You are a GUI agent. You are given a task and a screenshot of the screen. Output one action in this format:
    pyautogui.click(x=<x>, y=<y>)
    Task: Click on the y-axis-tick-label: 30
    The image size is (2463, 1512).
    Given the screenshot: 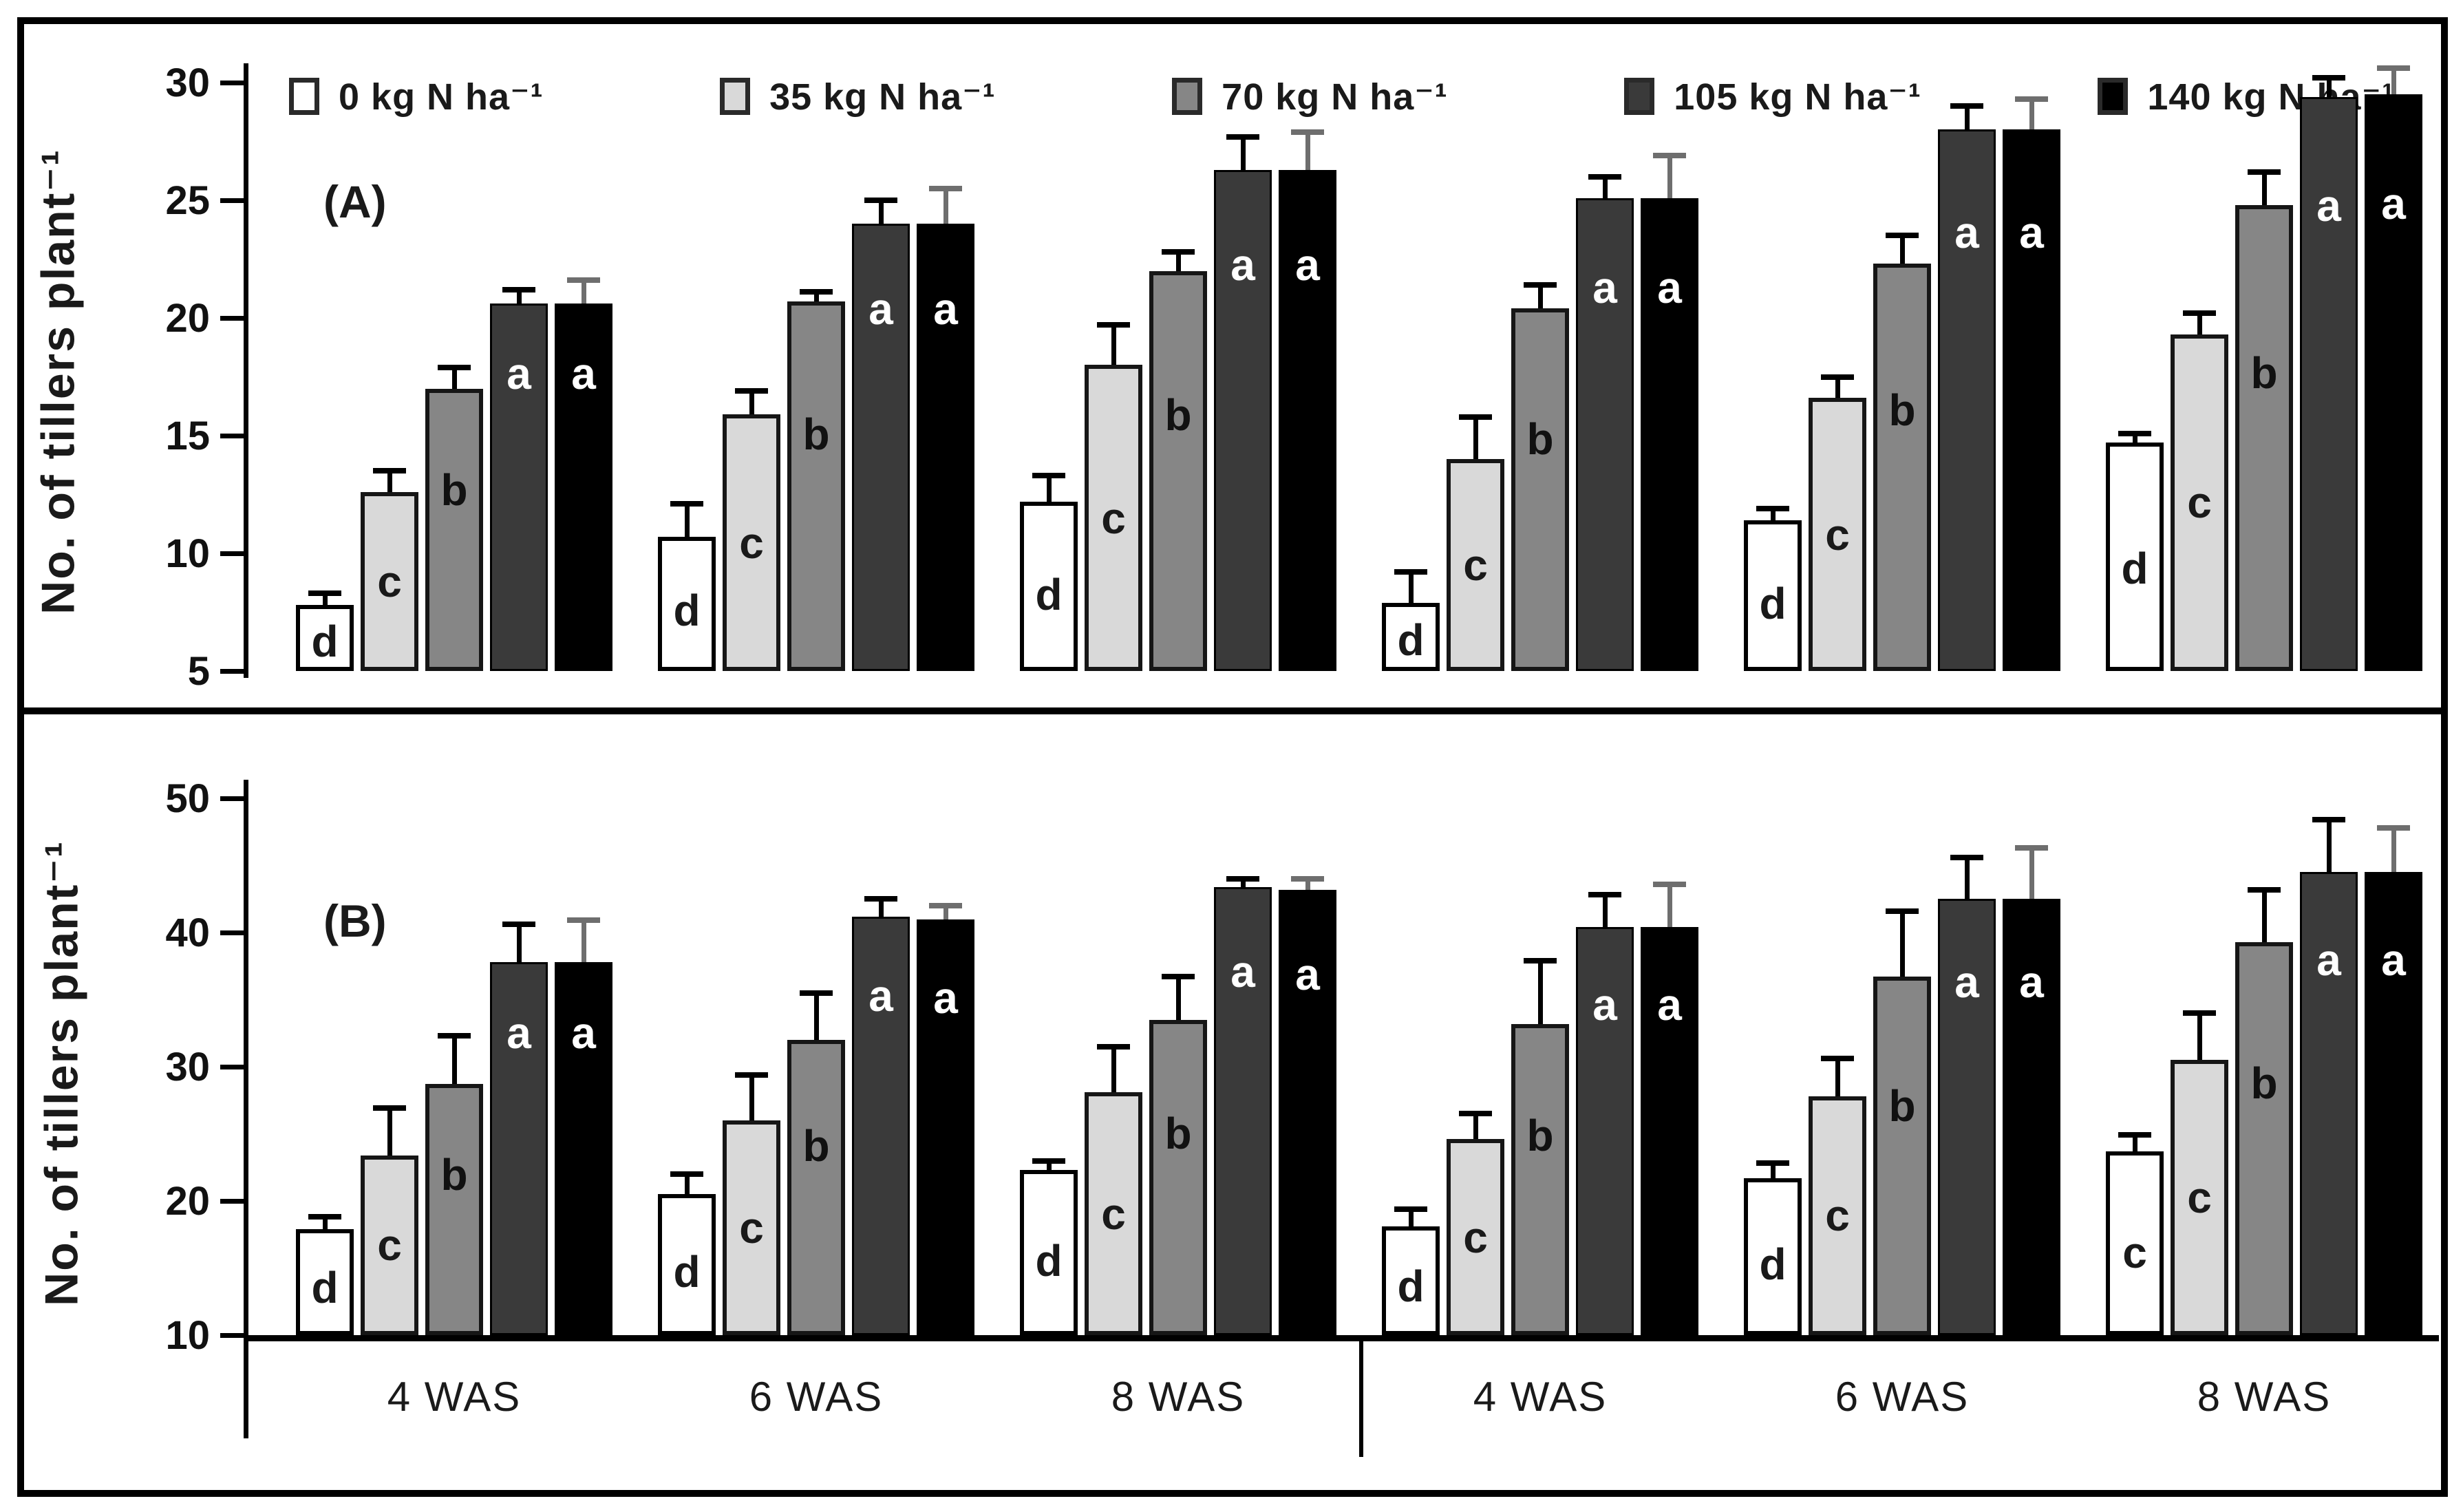 What is the action you would take?
    pyautogui.click(x=187, y=1067)
    